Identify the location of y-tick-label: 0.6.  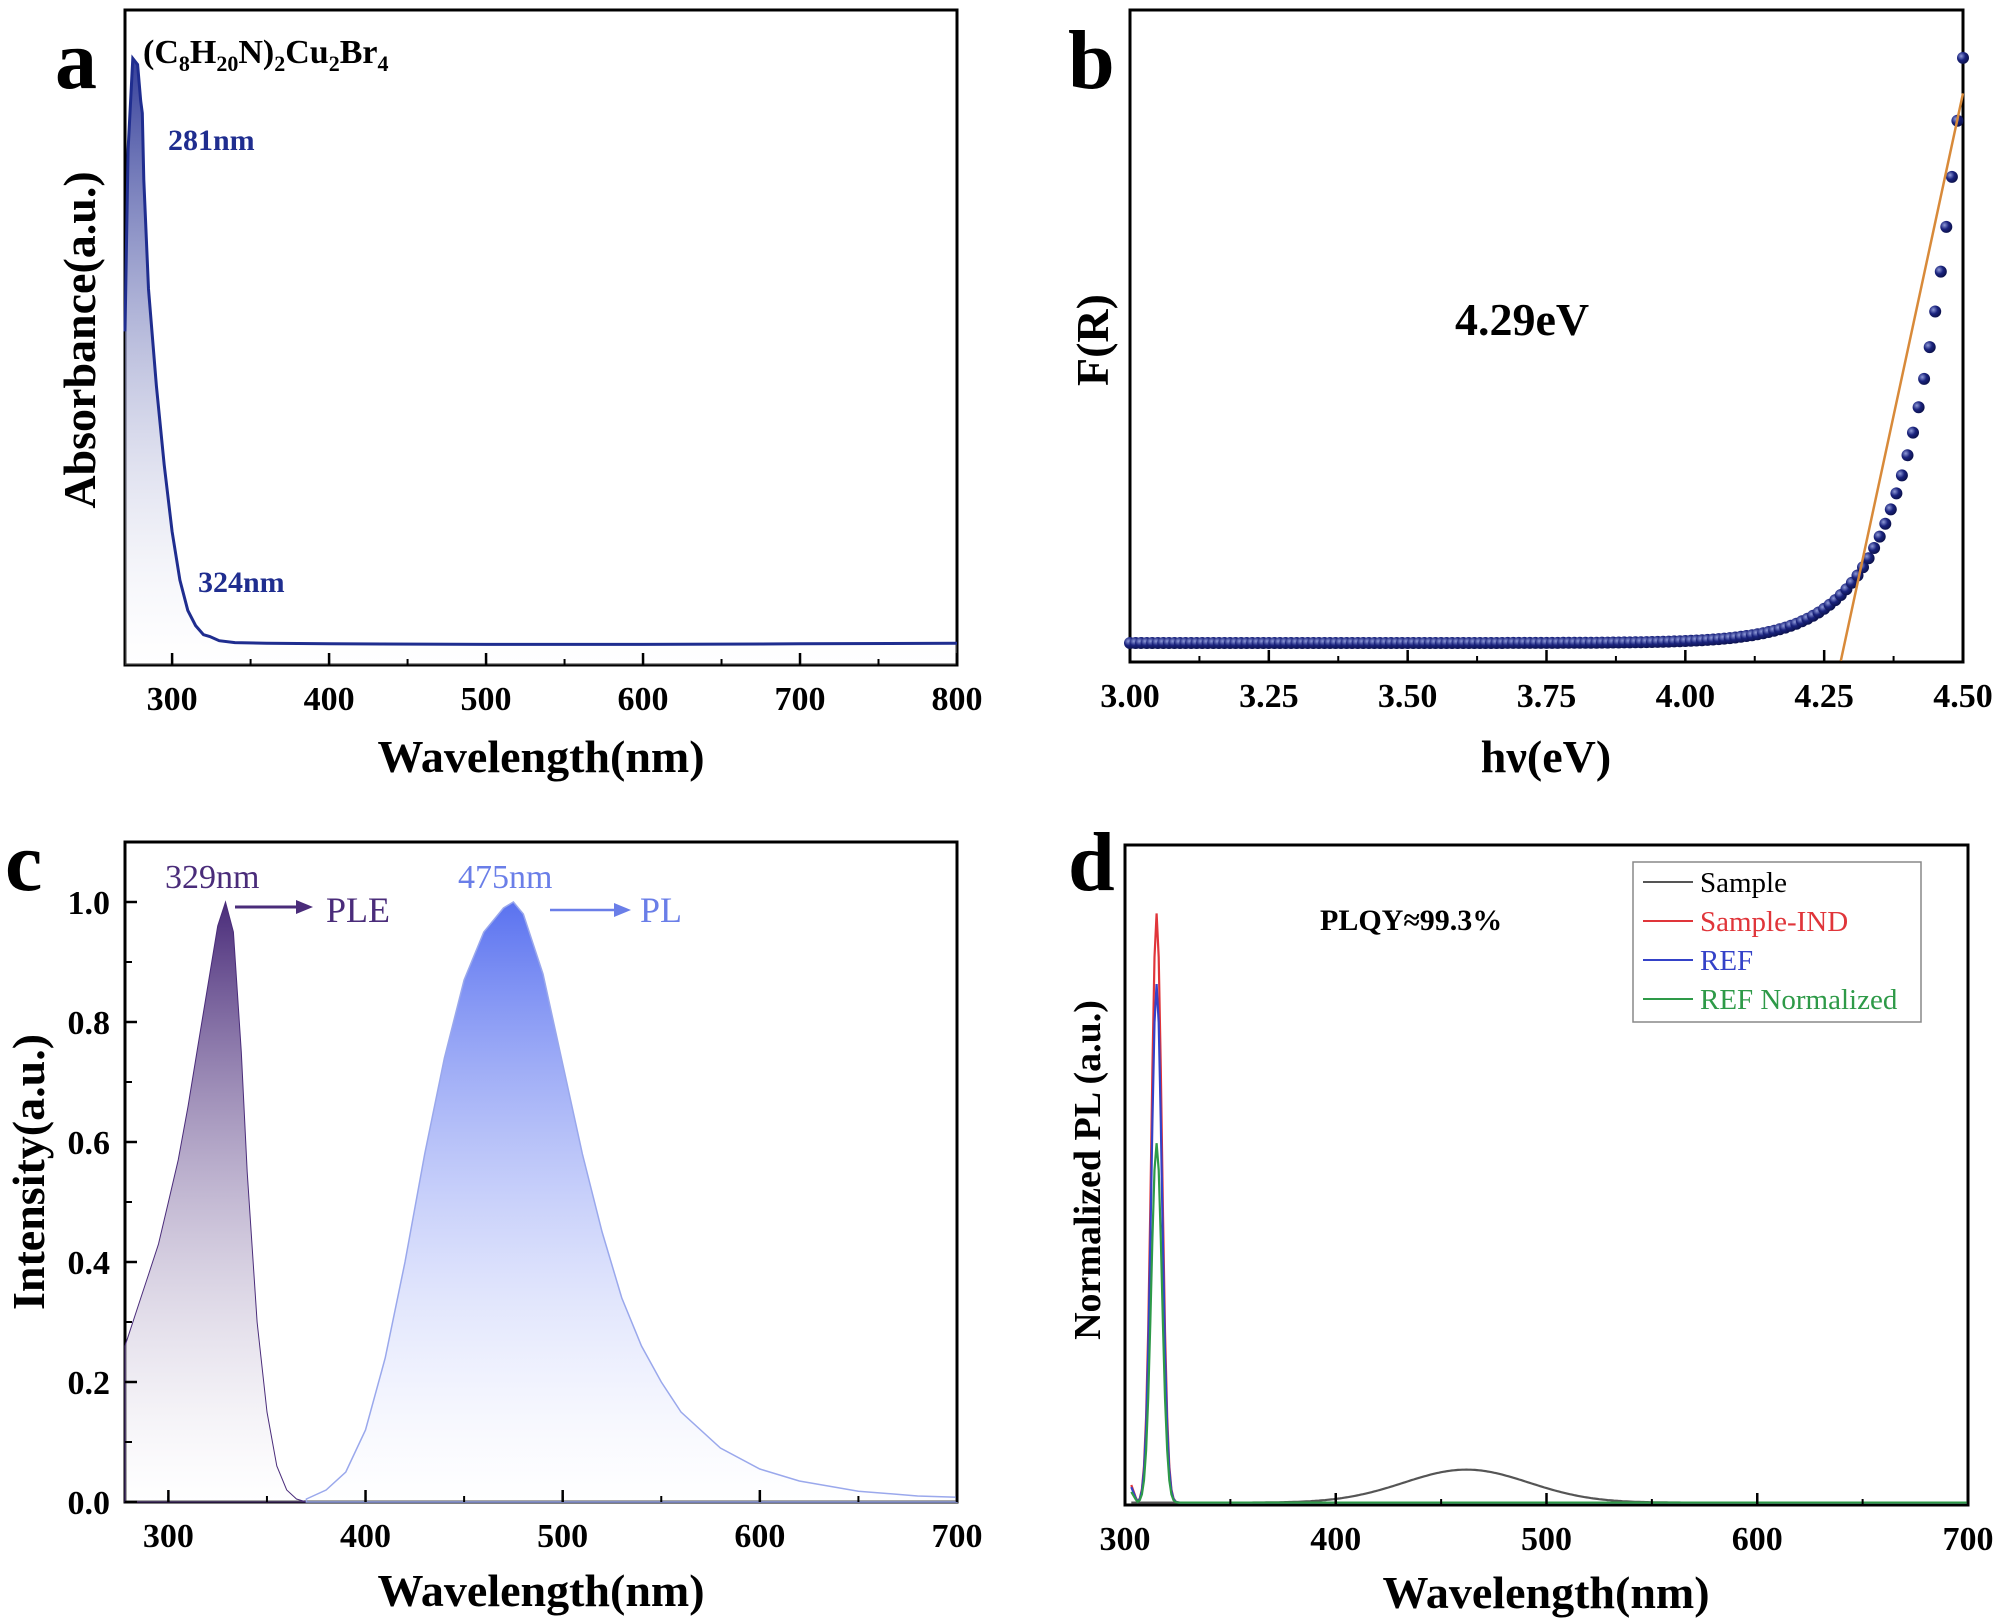
(89, 1143).